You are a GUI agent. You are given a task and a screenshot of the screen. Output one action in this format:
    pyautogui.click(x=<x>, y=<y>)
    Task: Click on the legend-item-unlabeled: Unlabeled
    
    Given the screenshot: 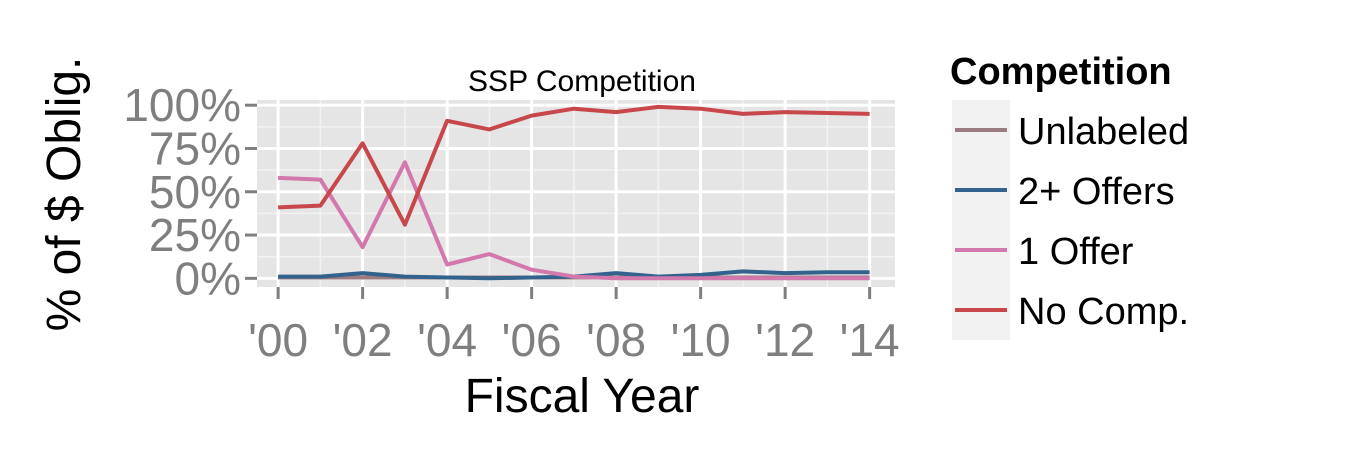 What is the action you would take?
    pyautogui.click(x=1070, y=130)
    